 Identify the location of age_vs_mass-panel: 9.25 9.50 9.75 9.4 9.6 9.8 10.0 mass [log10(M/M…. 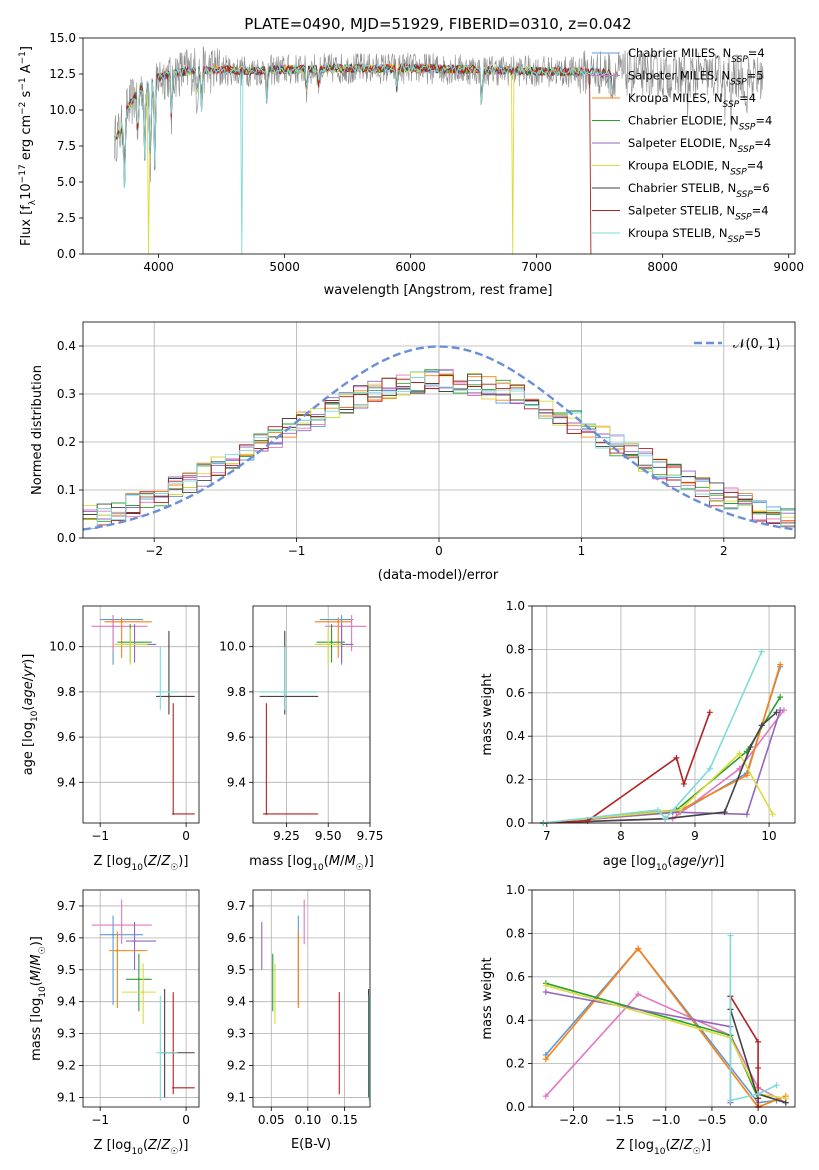
(301, 739).